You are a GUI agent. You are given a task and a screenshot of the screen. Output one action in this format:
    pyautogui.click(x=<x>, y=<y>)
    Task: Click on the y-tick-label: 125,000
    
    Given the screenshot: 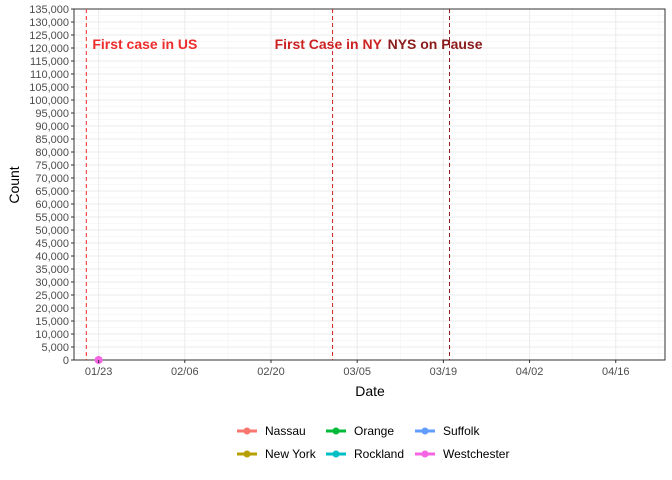 What is the action you would take?
    pyautogui.click(x=49, y=36)
    